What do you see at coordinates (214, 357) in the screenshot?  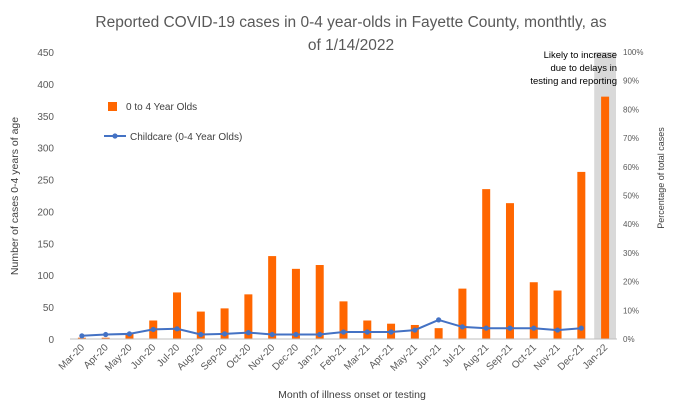 I see `x-tick-label: Sep-20` at bounding box center [214, 357].